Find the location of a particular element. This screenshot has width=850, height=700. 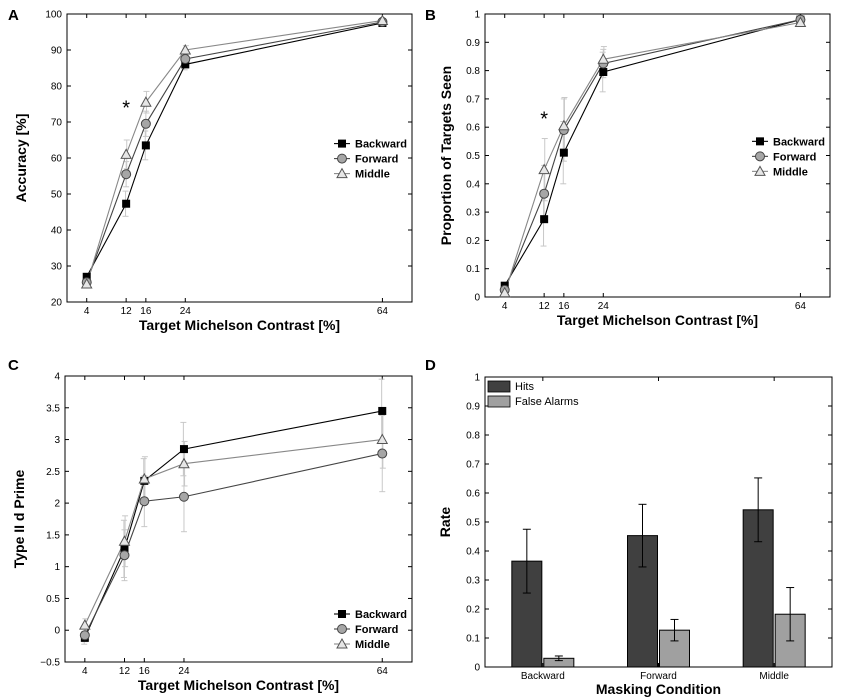

y-tick-label: 20 is located at coordinates (57, 303).